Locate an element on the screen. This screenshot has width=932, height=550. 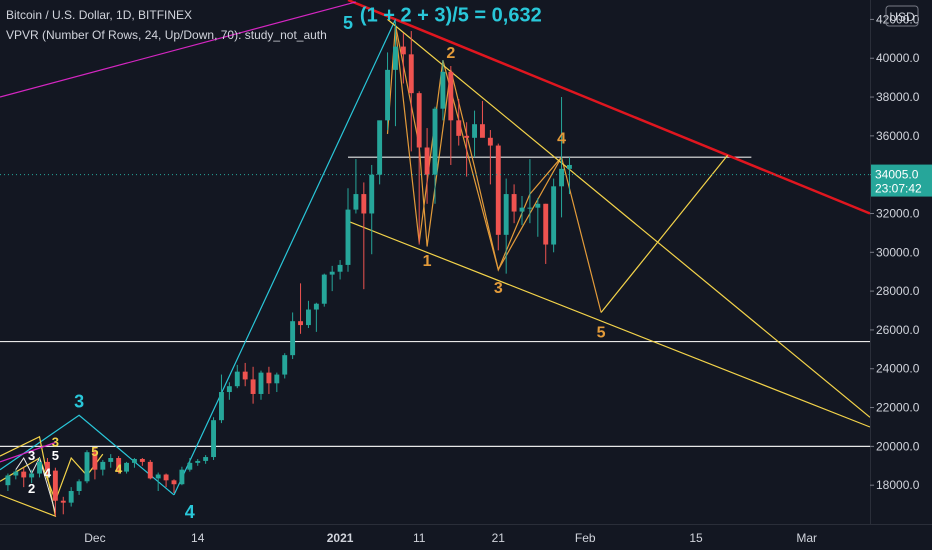
current-price-badge is located at coordinates (901, 180).